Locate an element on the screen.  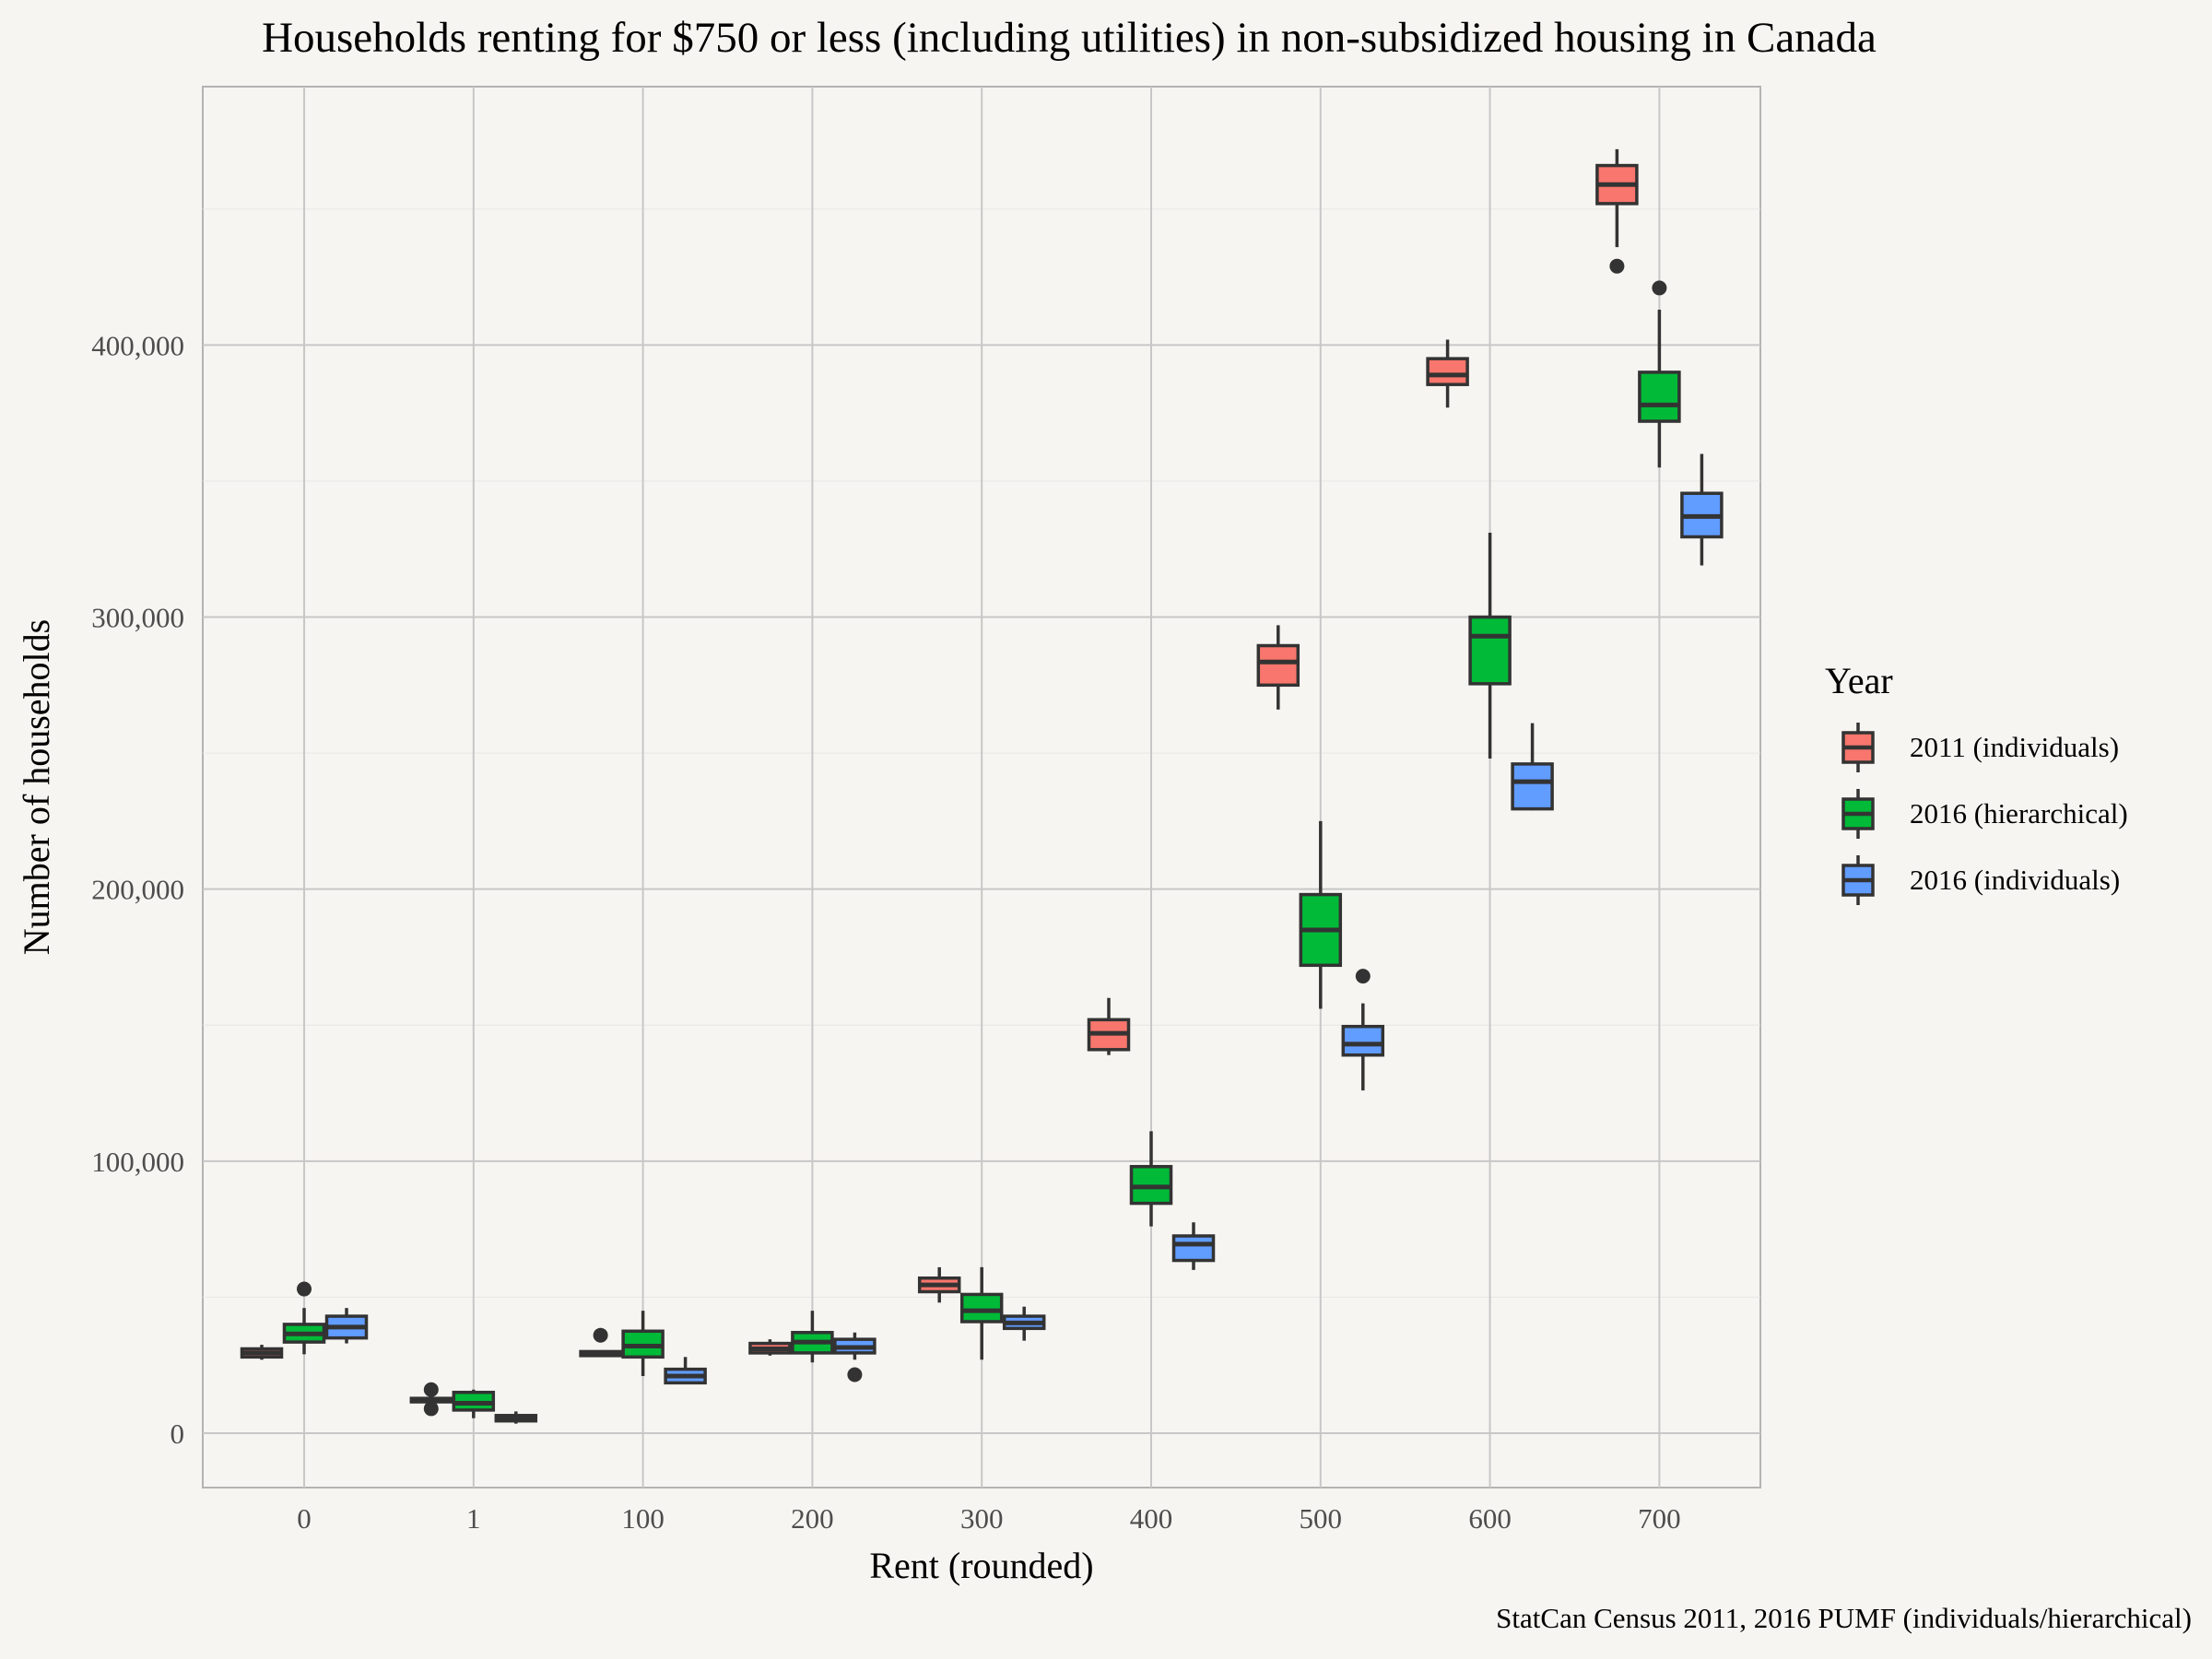
y-tick-label: 400,000 is located at coordinates (137, 345).